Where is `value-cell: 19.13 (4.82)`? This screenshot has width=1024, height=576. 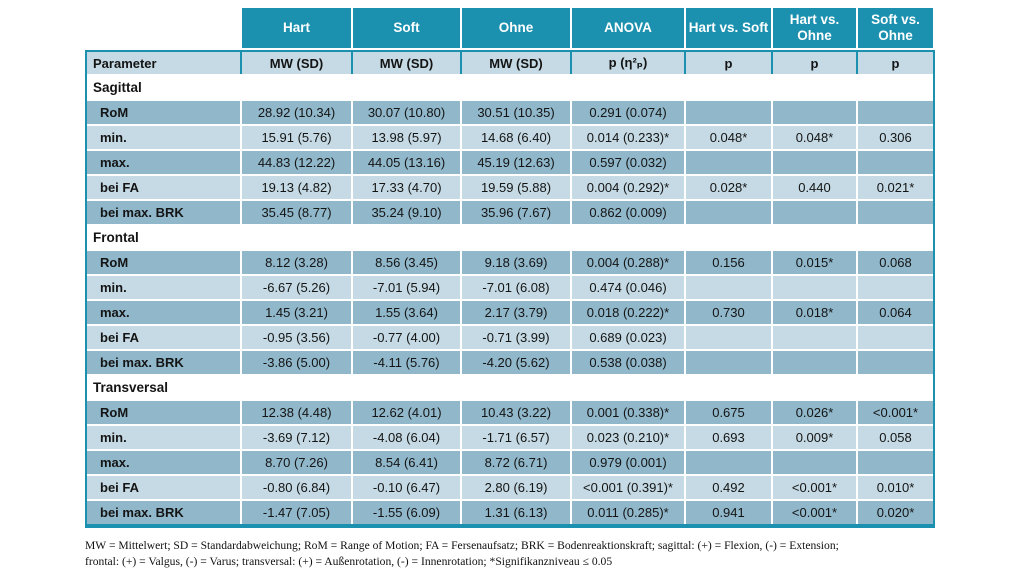
value-cell: 19.13 (4.82) is located at coordinates (296, 187).